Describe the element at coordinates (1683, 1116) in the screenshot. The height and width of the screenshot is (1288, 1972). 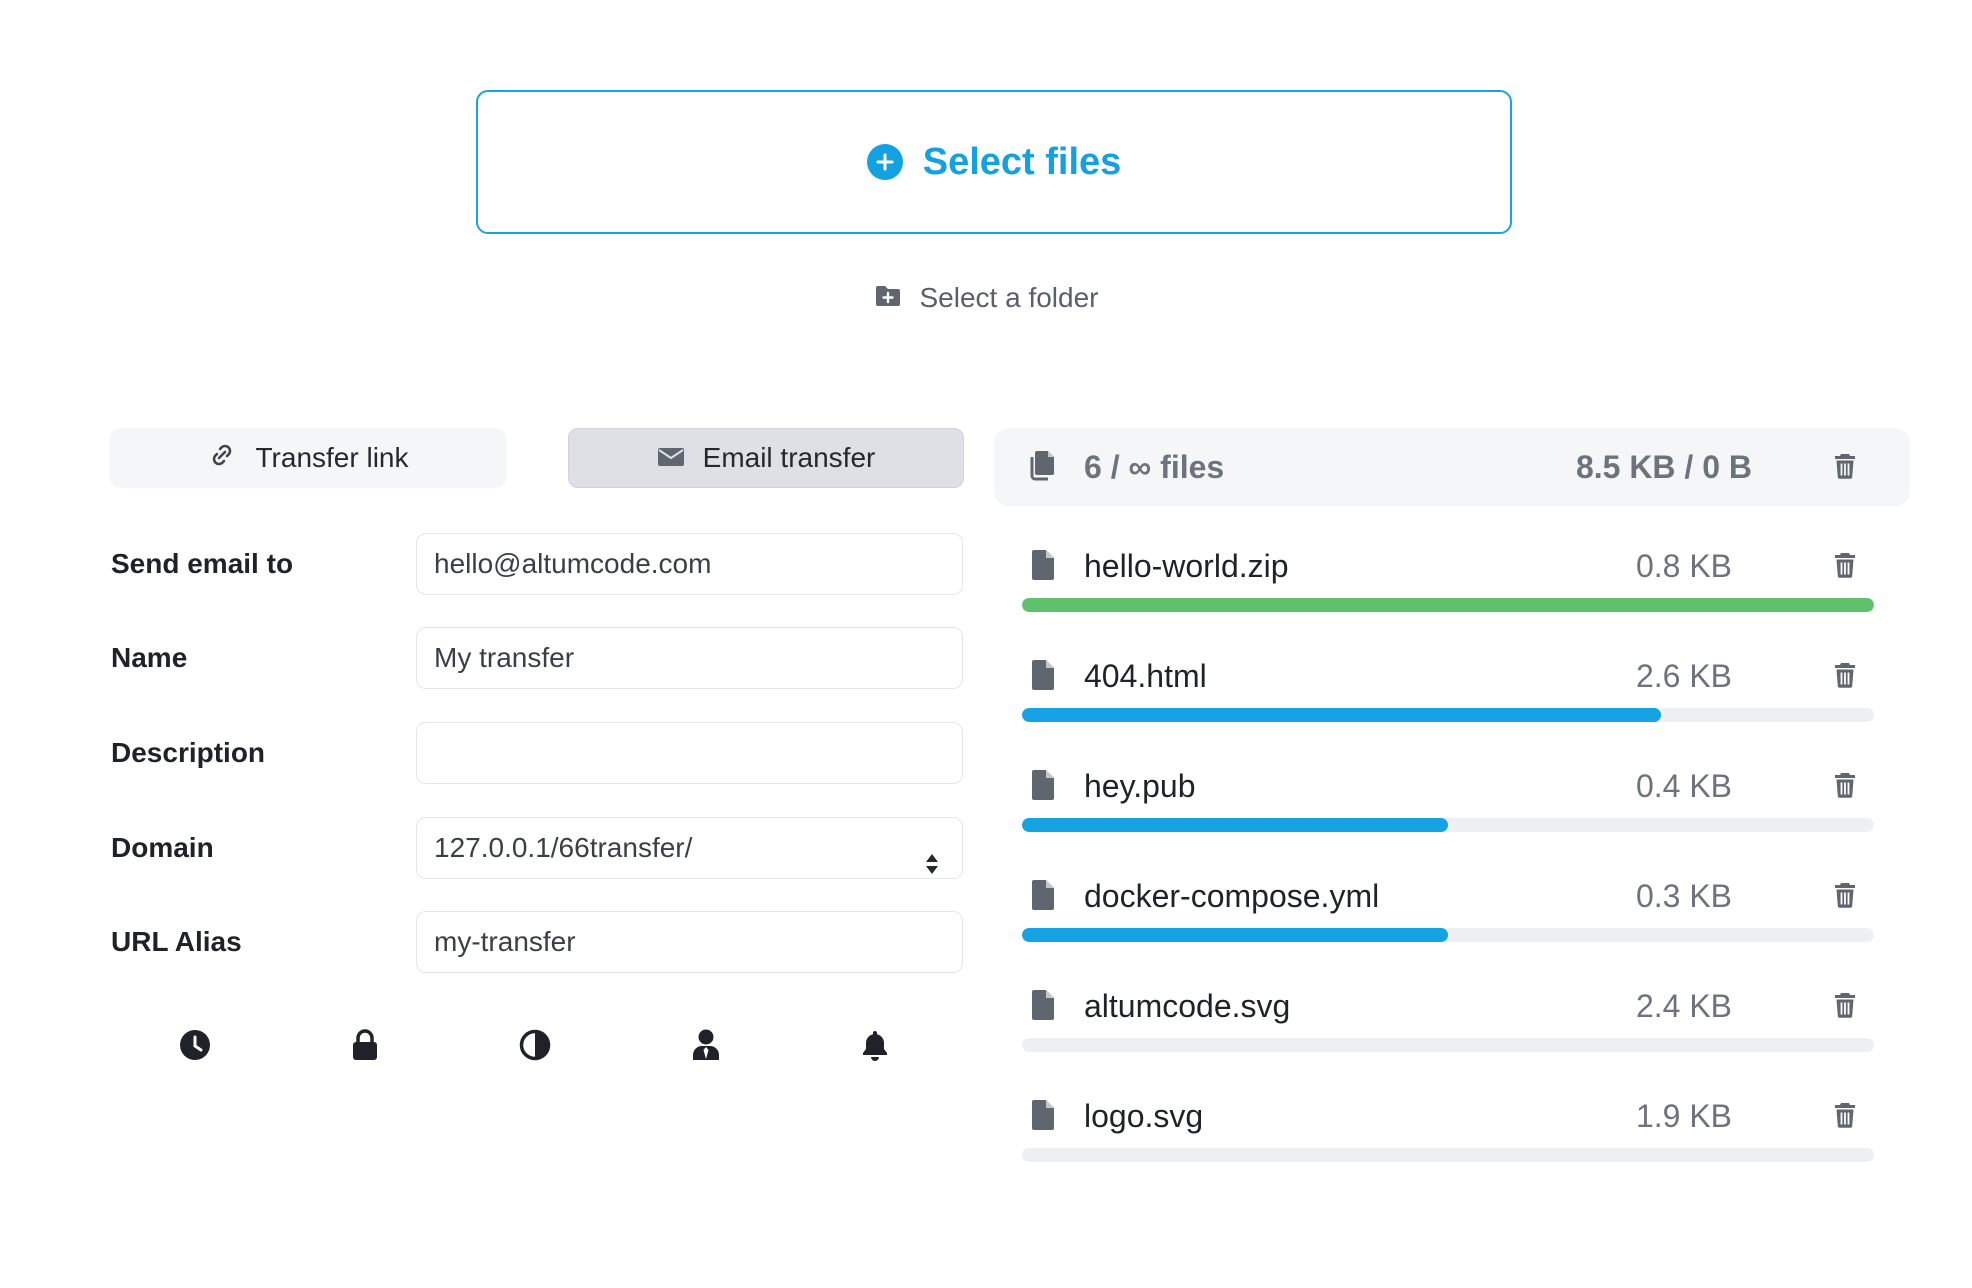
I see `file-size: 1.9 KB` at that location.